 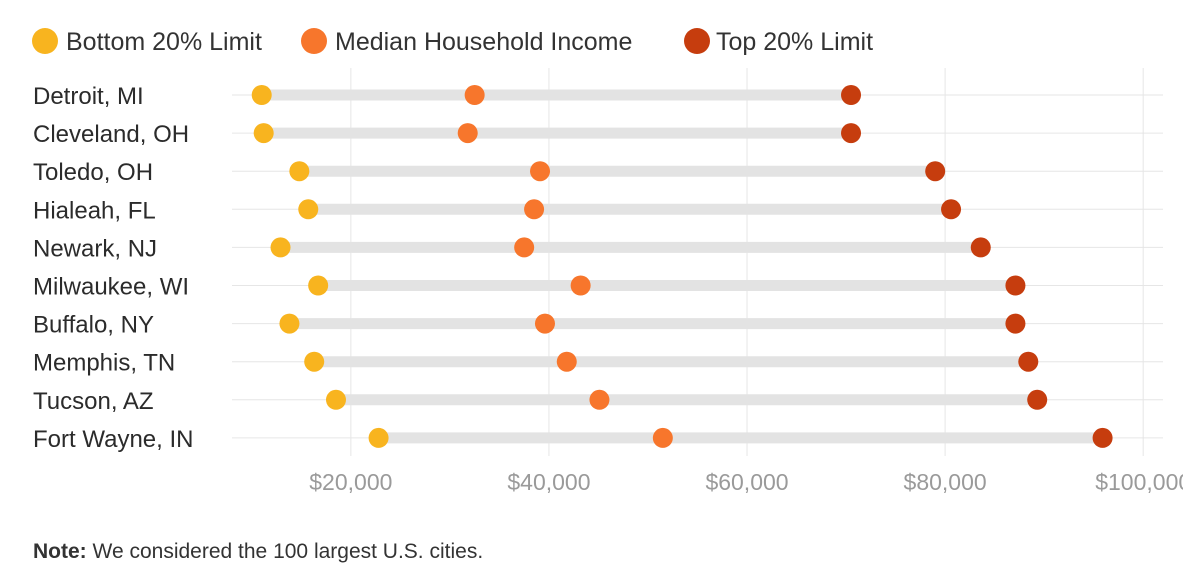 I want to click on median-income-dot-tucson-az, so click(x=599, y=399).